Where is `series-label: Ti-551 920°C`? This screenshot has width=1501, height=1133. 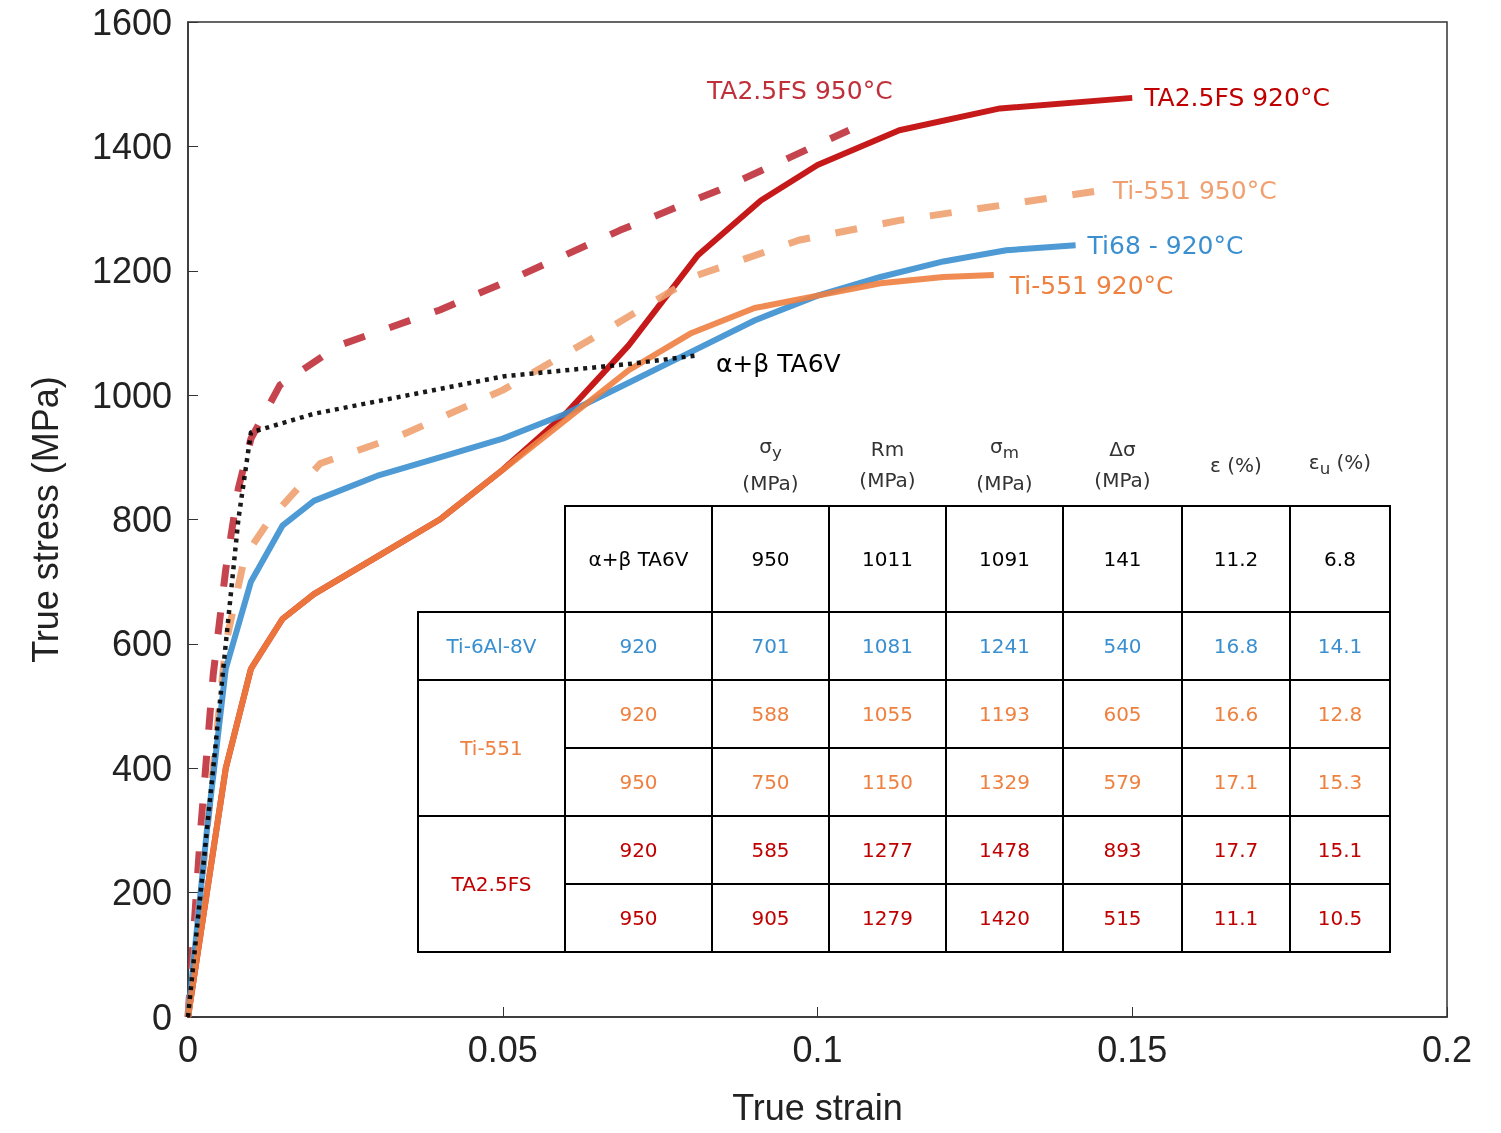
series-label: Ti-551 920°C is located at coordinates (1091, 285).